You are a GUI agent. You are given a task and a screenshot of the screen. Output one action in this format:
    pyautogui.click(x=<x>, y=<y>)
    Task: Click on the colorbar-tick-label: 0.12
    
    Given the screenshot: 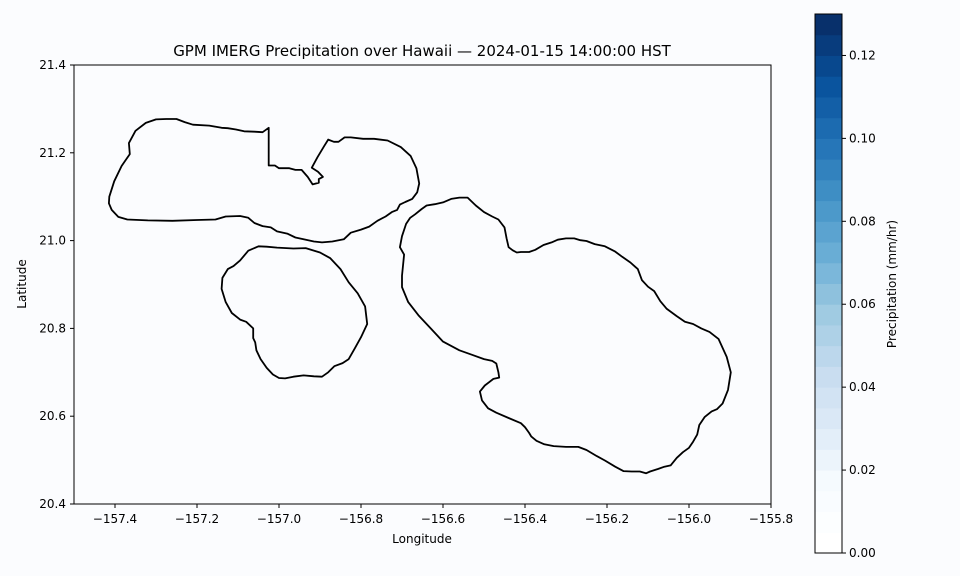 What is the action you would take?
    pyautogui.click(x=862, y=55)
    